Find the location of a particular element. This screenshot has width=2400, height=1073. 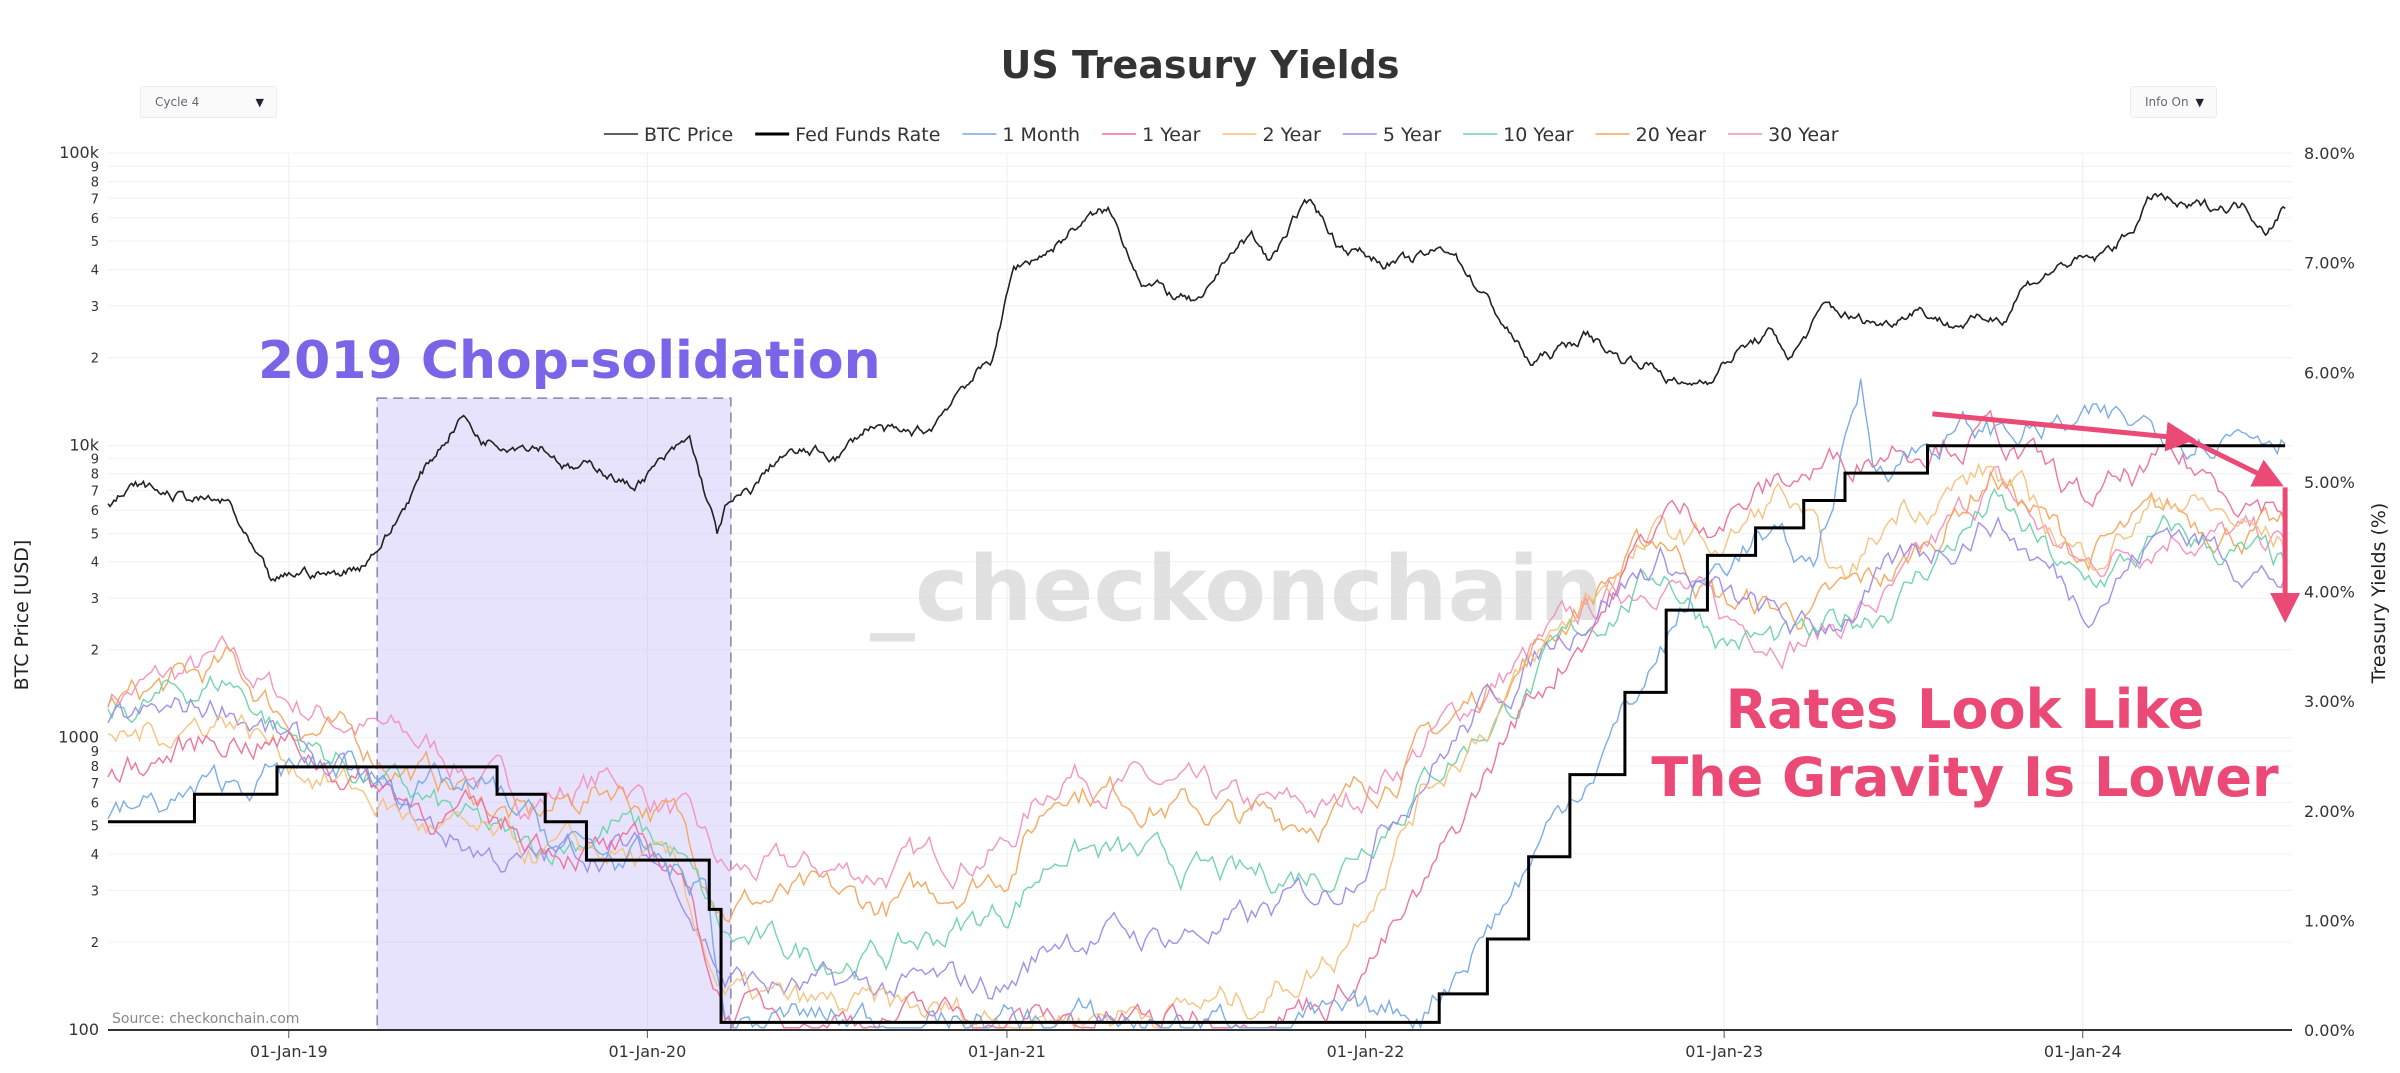

x-tick-label: 01-Jan-20 is located at coordinates (647, 1051).